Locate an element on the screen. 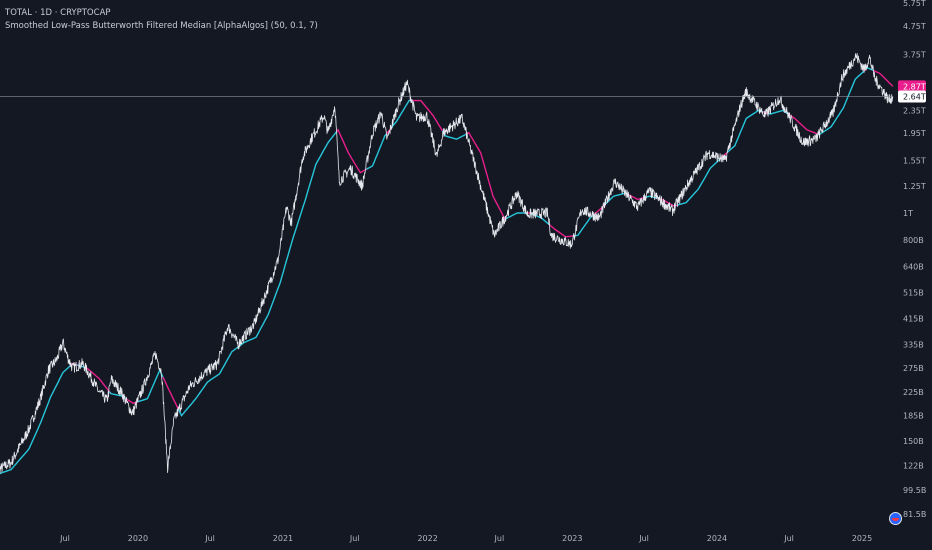 The image size is (932, 550). y-tick-label: 1T is located at coordinates (908, 213).